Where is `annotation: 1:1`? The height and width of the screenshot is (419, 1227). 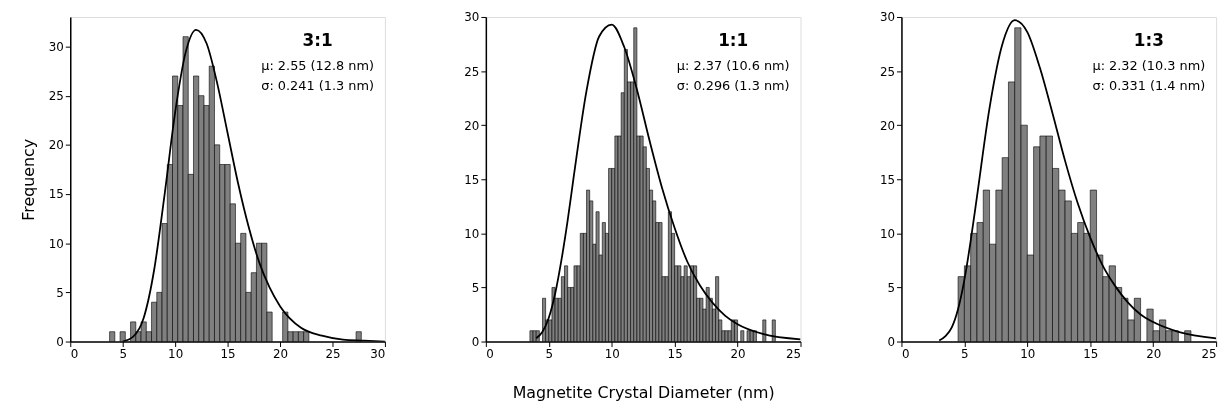
annotation: 1:1 is located at coordinates (733, 39).